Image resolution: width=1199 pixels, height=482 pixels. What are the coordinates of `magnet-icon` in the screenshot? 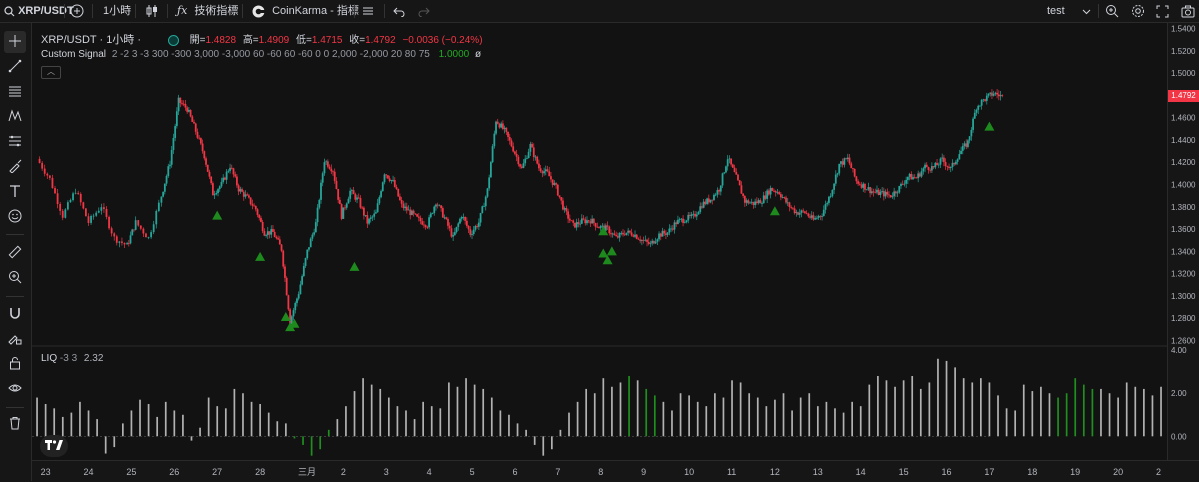 It's located at (15, 314).